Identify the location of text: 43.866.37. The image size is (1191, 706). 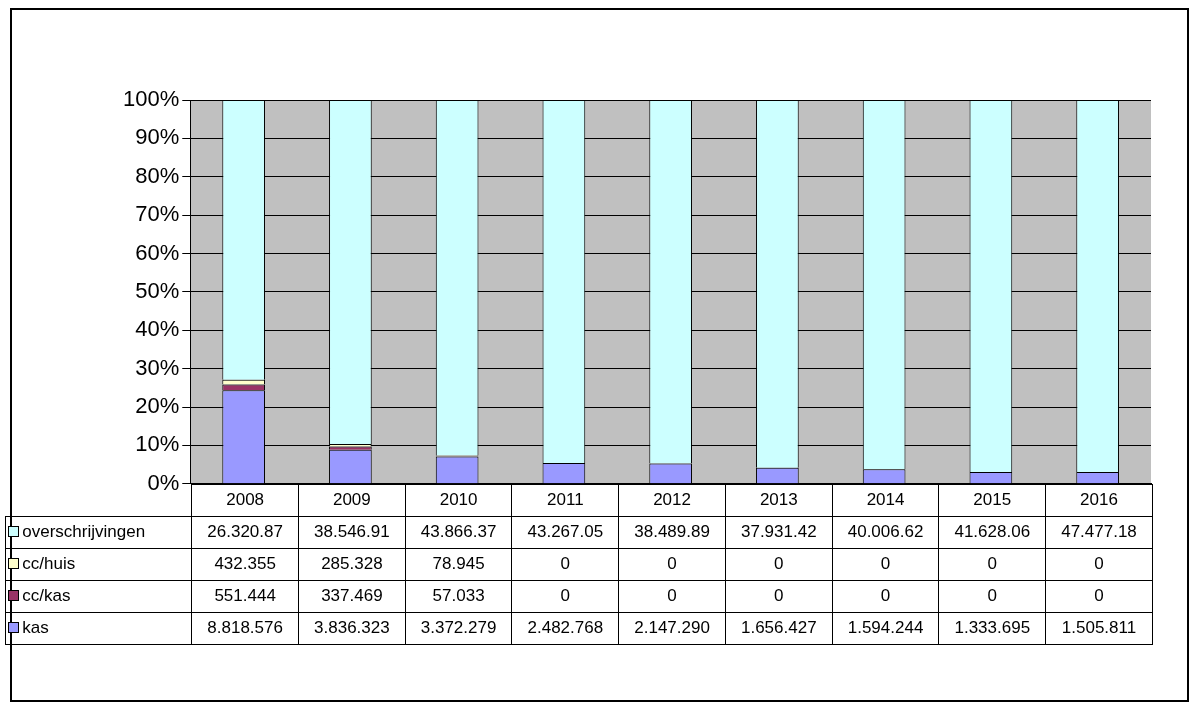
(458, 532).